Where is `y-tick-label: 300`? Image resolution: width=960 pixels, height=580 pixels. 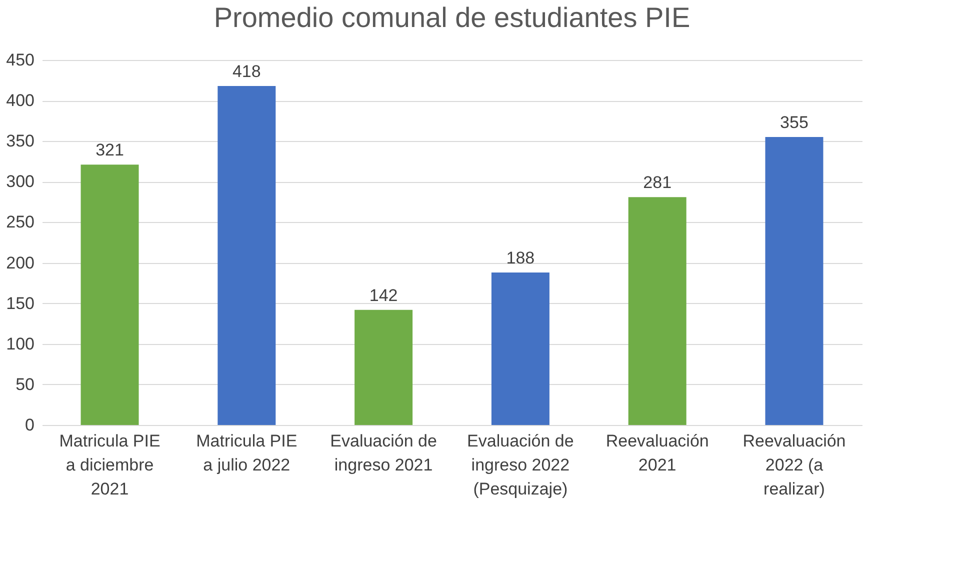 y-tick-label: 300 is located at coordinates (20, 182).